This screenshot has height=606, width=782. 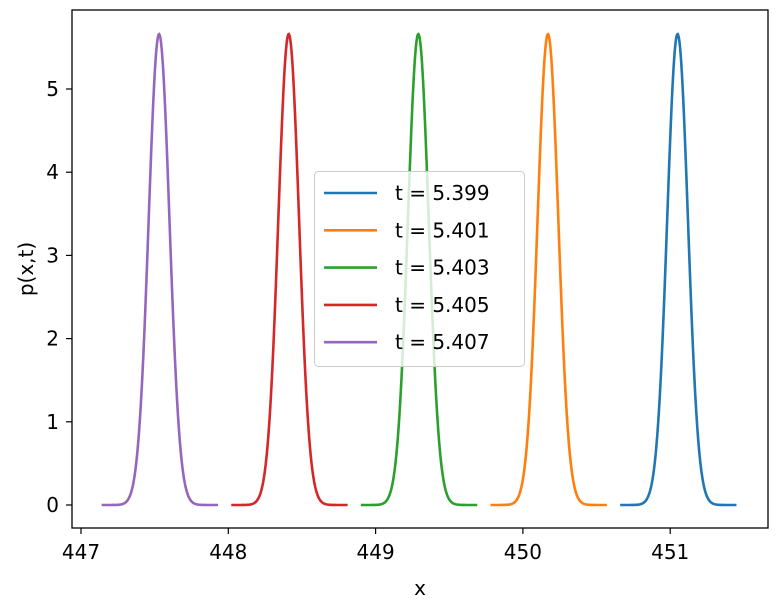 I want to click on y-tick-label: 2, so click(x=52, y=339).